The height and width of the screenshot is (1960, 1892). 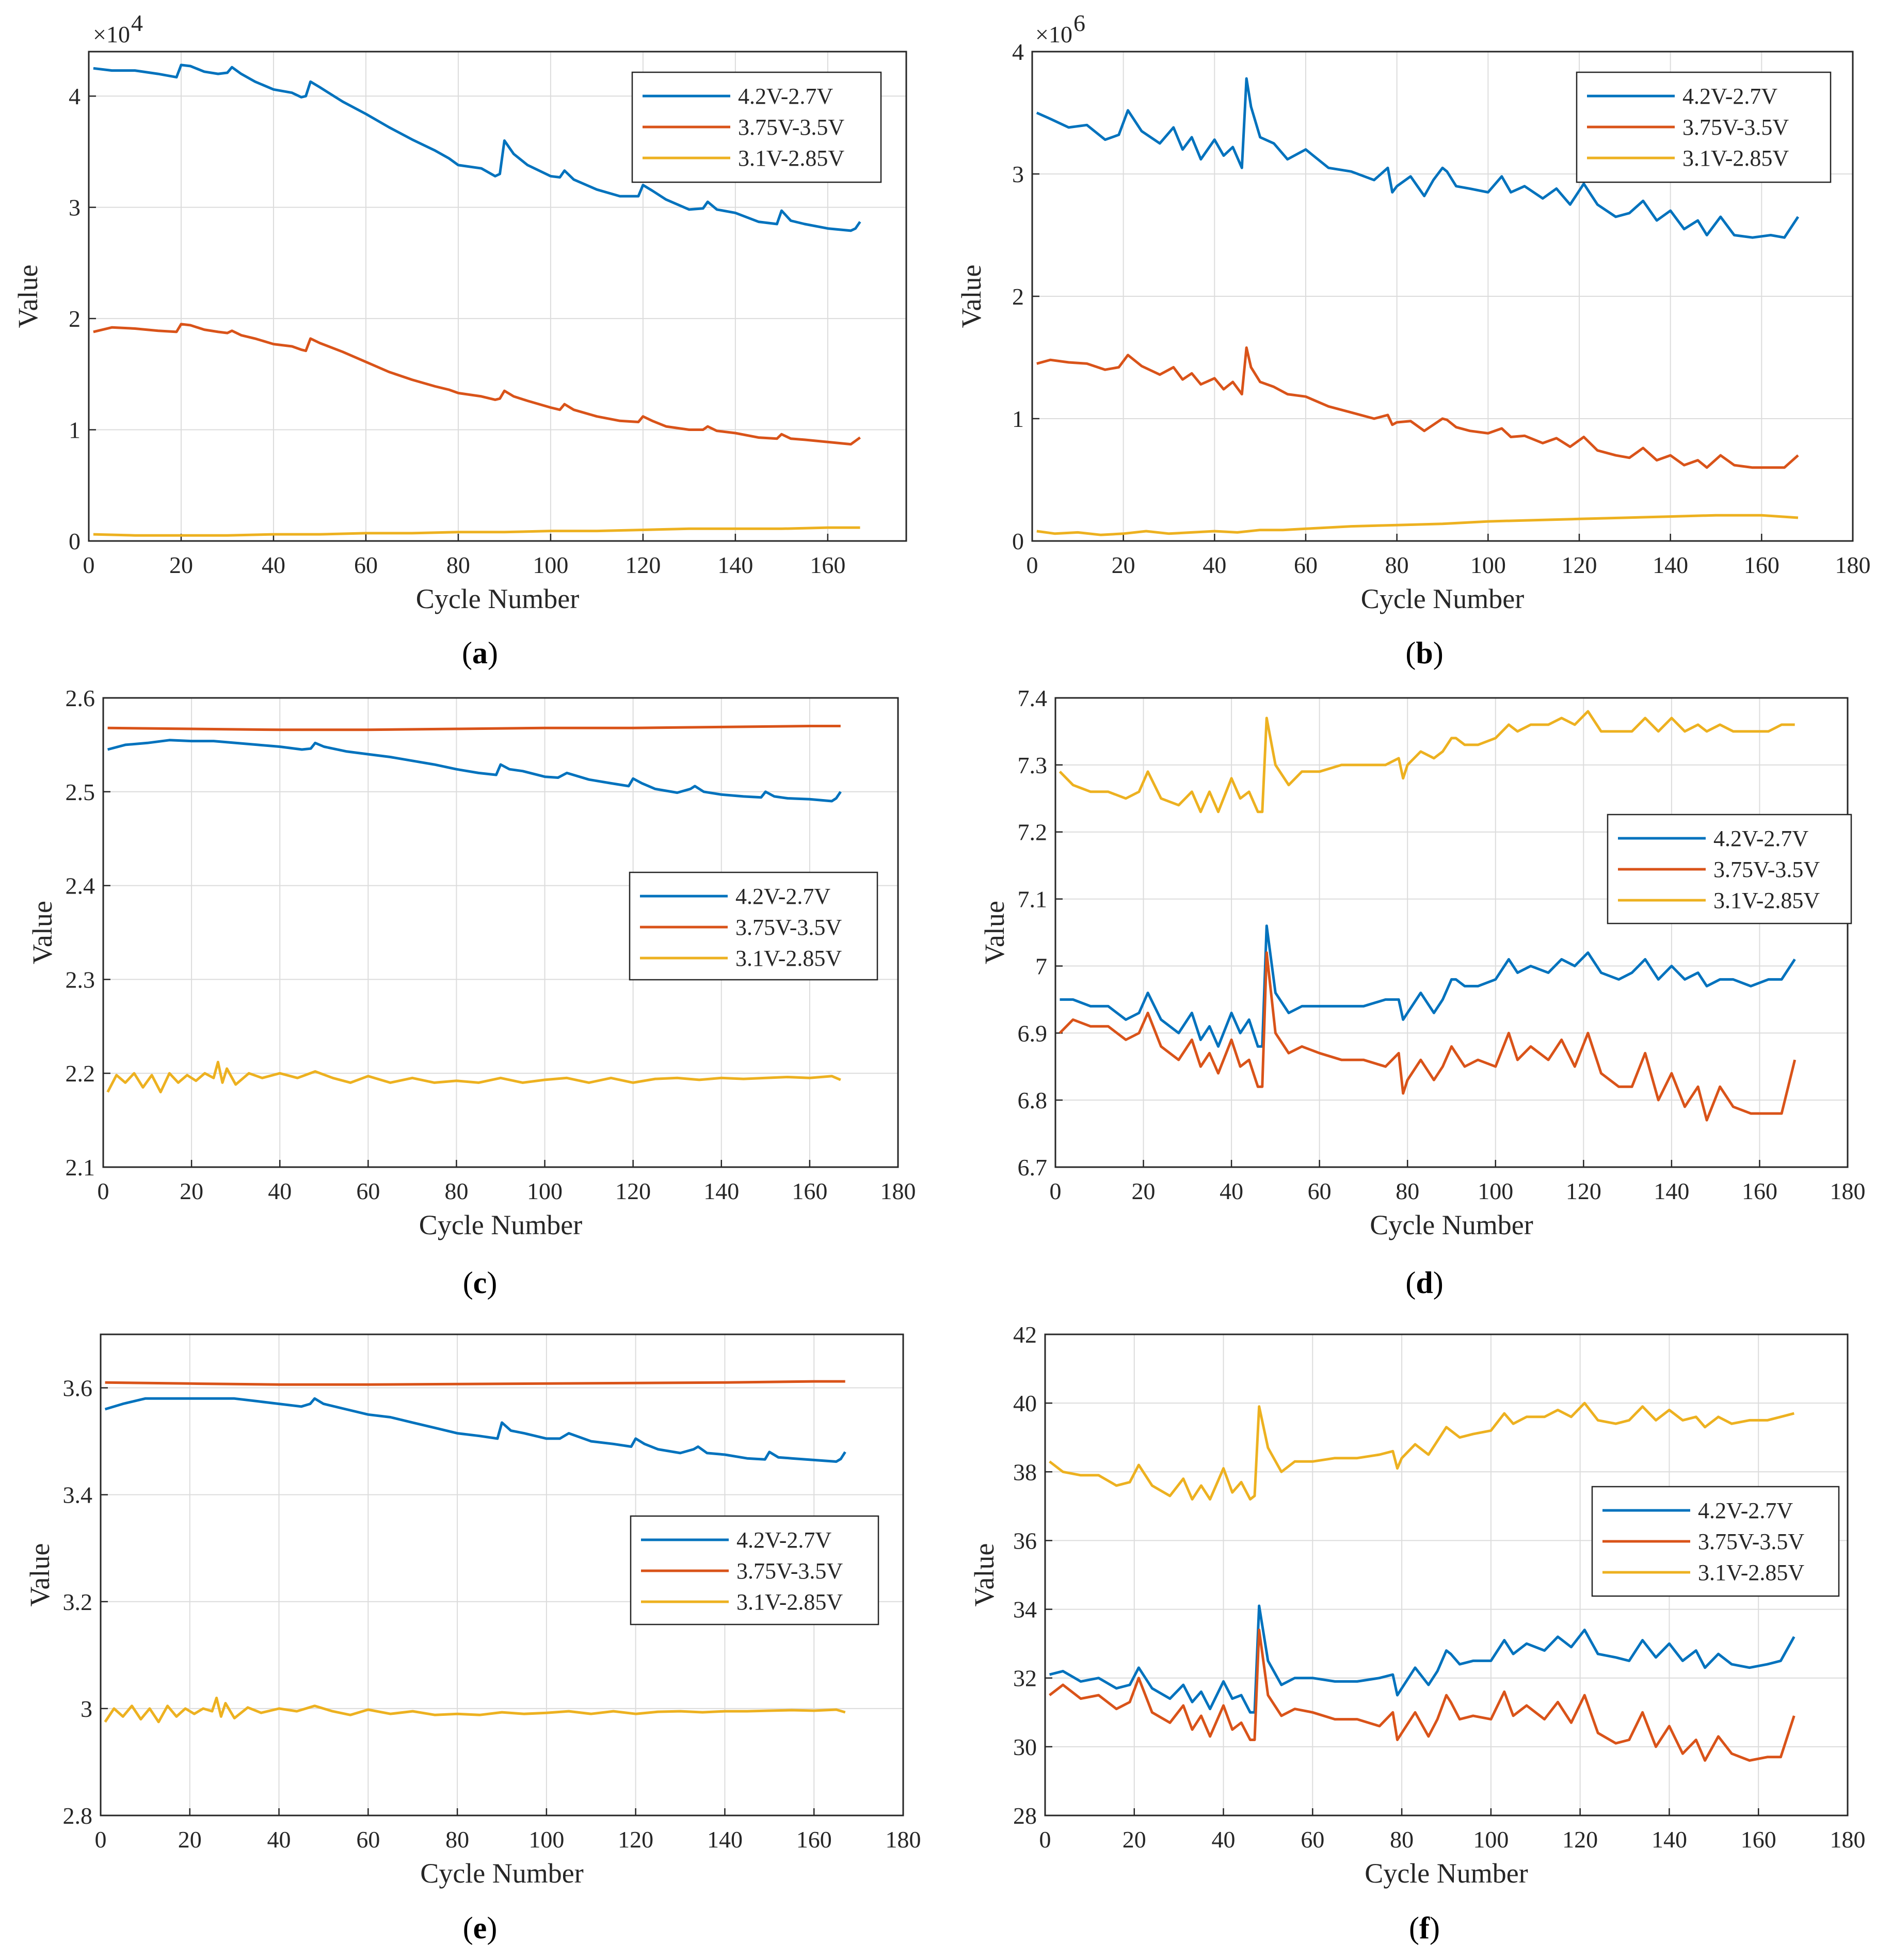 I want to click on y-tick-label: 7.4, so click(x=1033, y=698).